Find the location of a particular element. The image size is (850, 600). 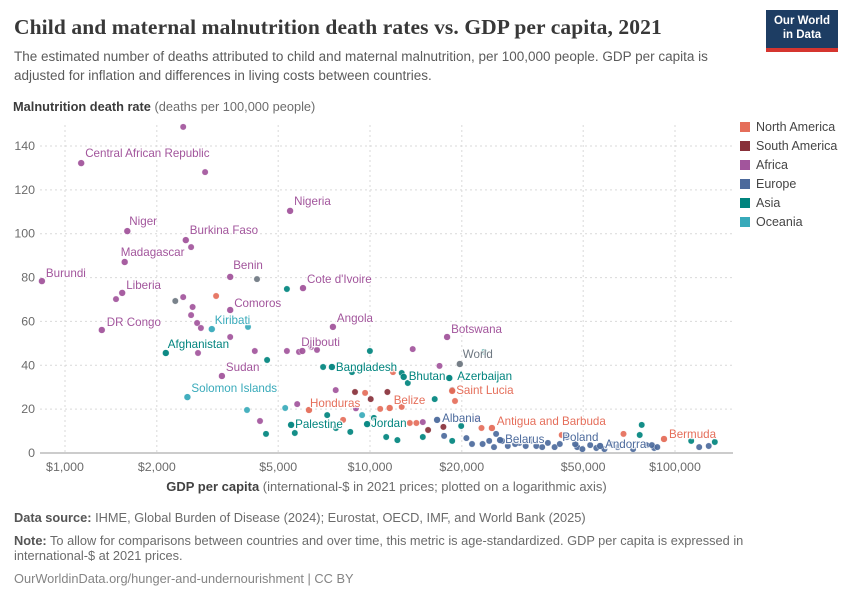

country-label: Jordan is located at coordinates (389, 424).